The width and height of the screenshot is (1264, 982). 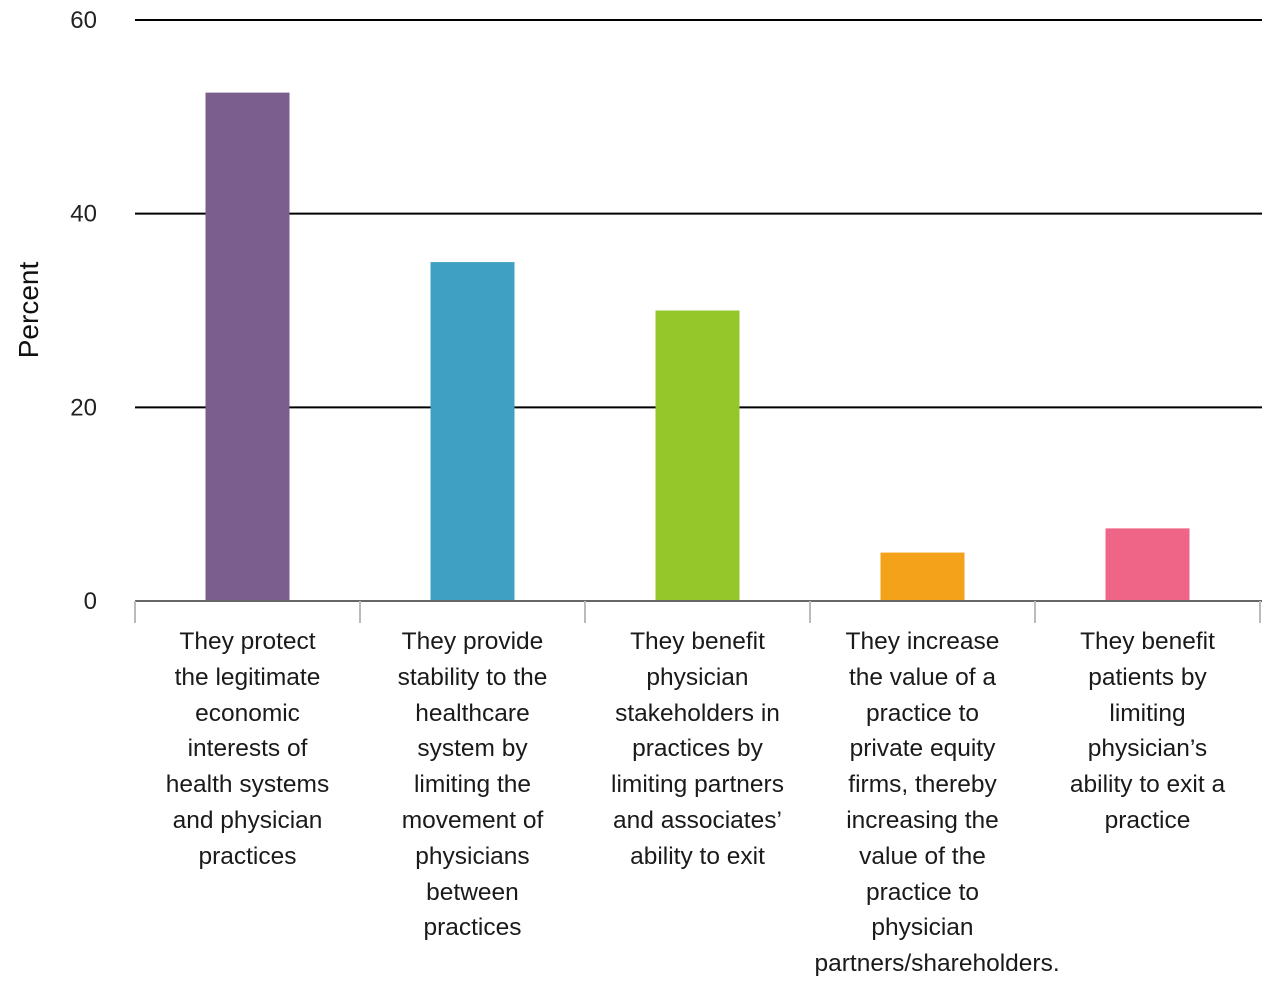 I want to click on x-axis, so click(x=698, y=611).